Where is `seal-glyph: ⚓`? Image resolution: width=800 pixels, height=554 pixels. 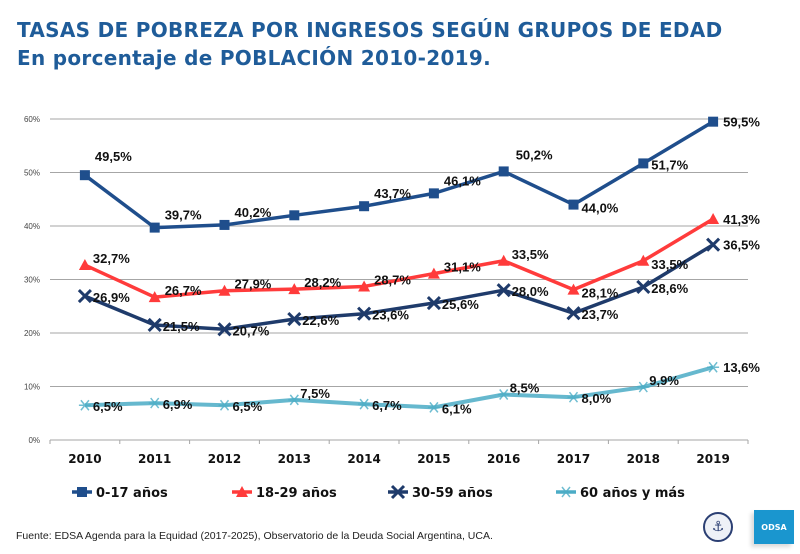
seal-glyph: ⚓ is located at coordinates (718, 527).